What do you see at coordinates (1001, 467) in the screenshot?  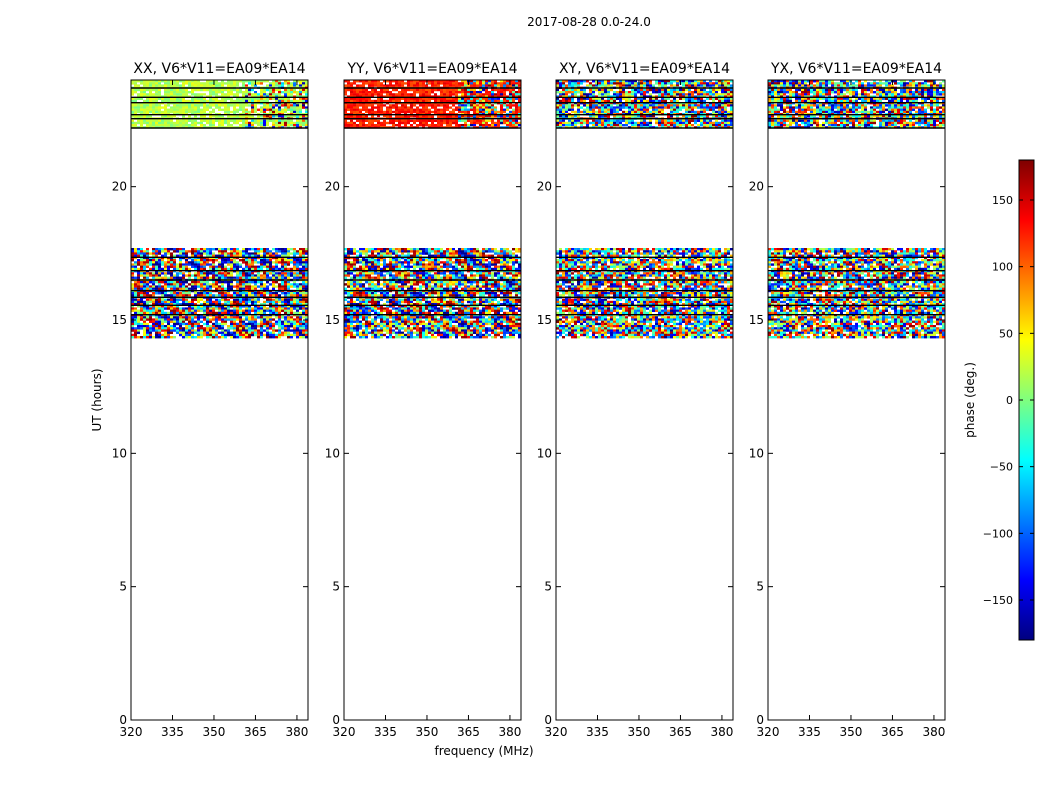 I see `colorbar-tick-label: −50` at bounding box center [1001, 467].